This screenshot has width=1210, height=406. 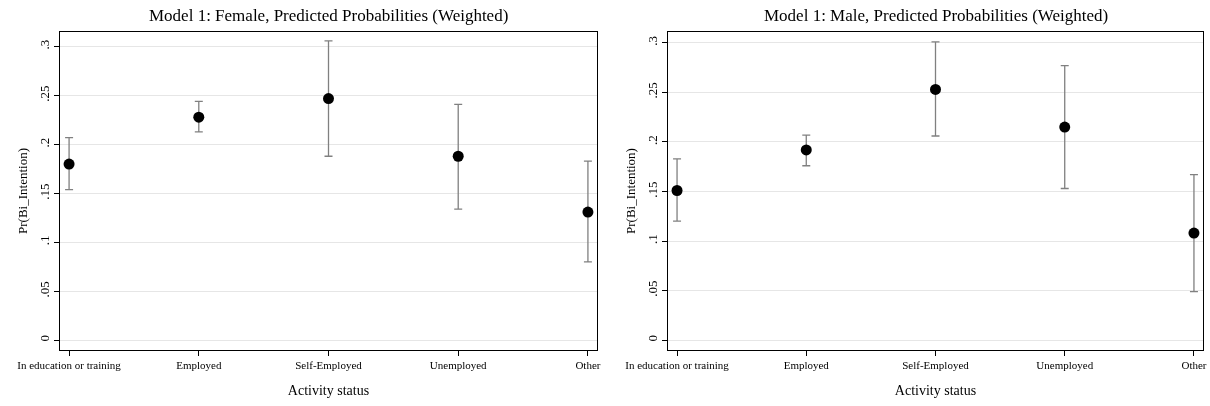 What do you see at coordinates (936, 15) in the screenshot?
I see `chart-title: Model 1: Male, Predicted Probabilities (Weighted)` at bounding box center [936, 15].